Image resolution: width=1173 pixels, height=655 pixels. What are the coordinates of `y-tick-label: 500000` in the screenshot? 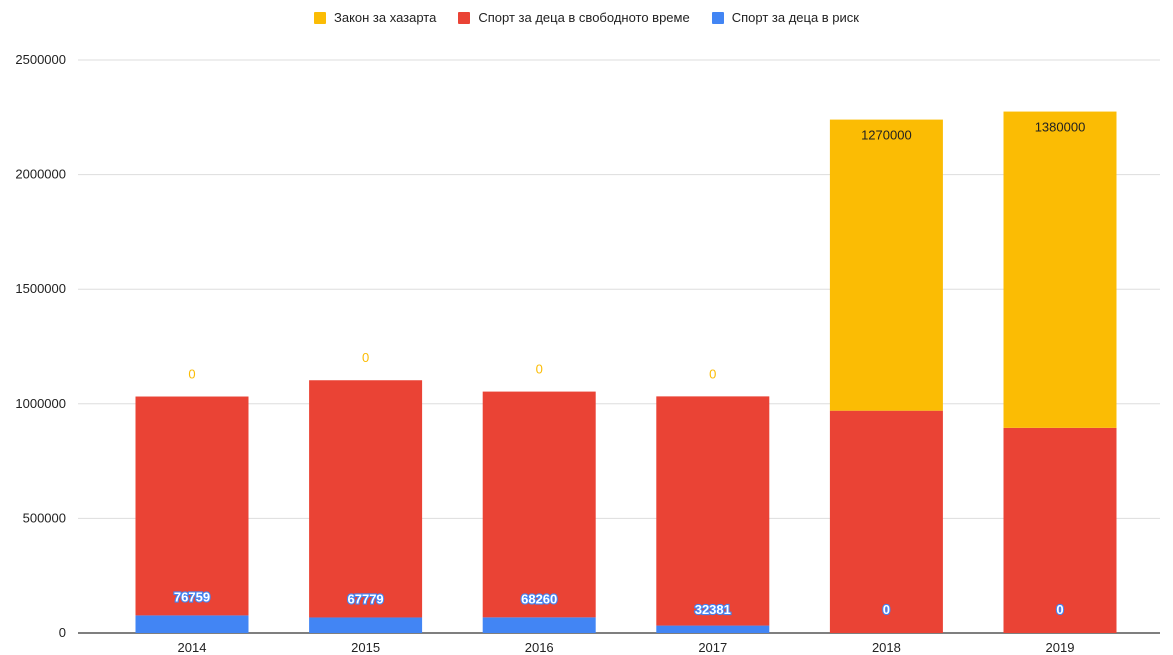 It's located at (44, 517).